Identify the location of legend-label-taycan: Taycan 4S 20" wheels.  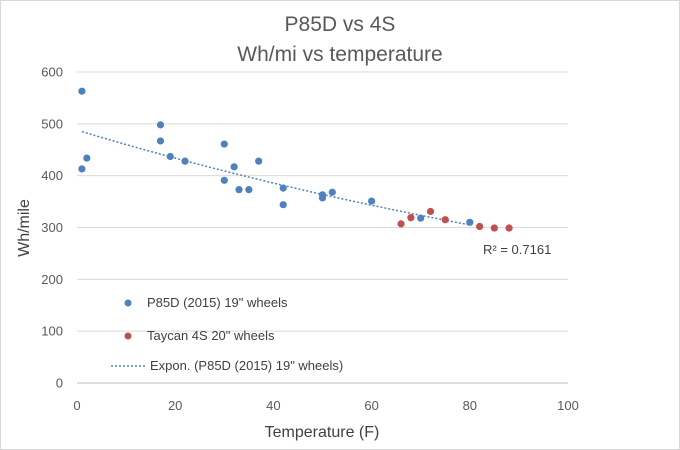
(211, 335).